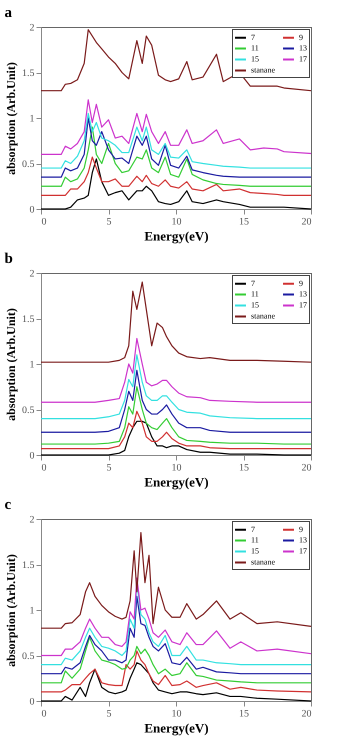 Image resolution: width=346 pixels, height=756 pixels. I want to click on chart-title: a, so click(8, 13).